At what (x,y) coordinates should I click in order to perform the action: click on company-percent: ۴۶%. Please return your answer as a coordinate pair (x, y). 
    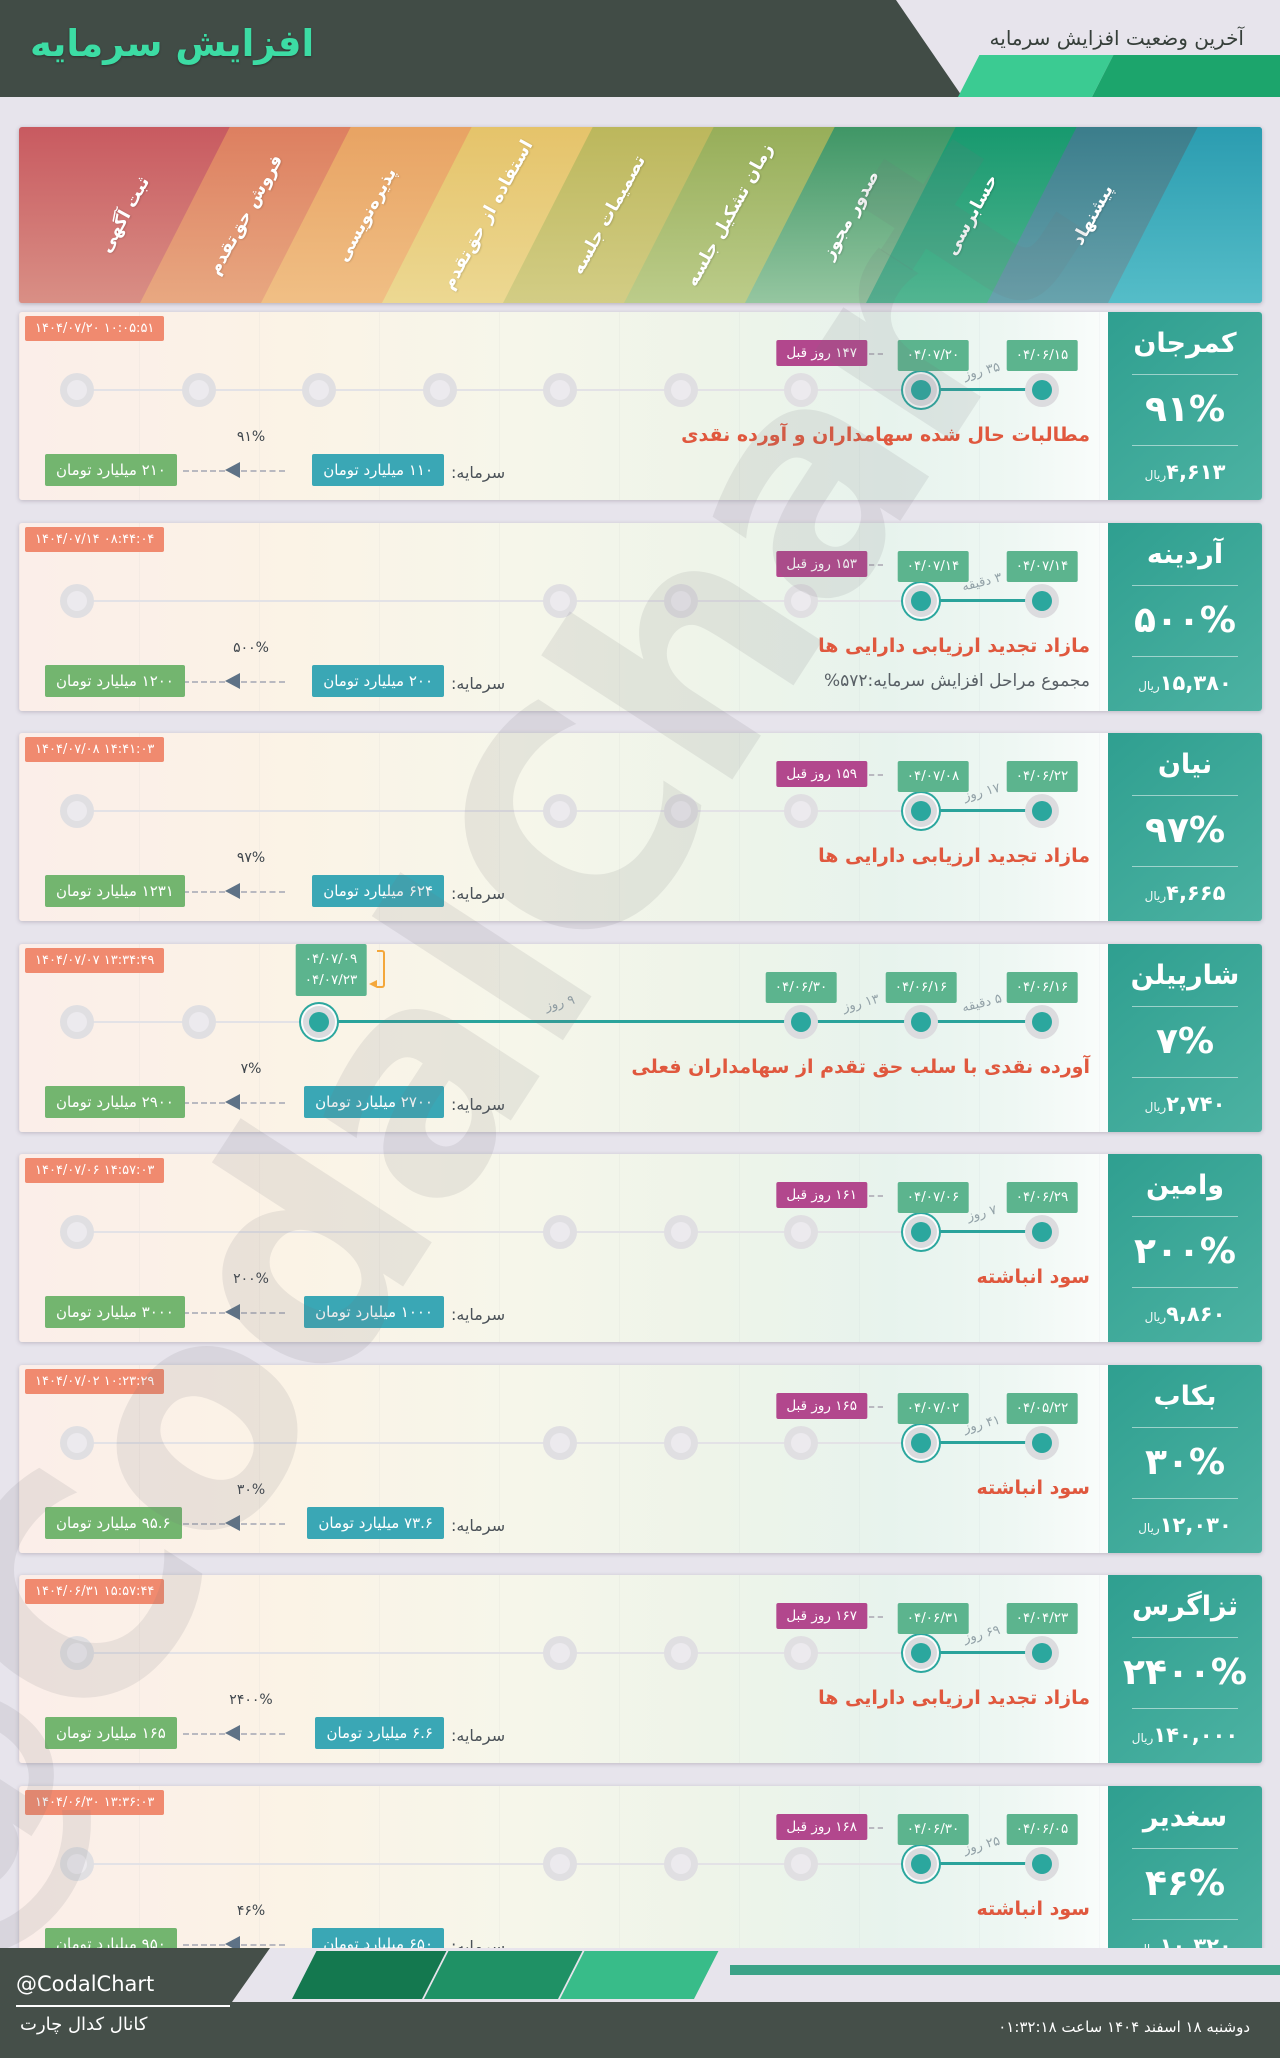
    Looking at the image, I should click on (1185, 1883).